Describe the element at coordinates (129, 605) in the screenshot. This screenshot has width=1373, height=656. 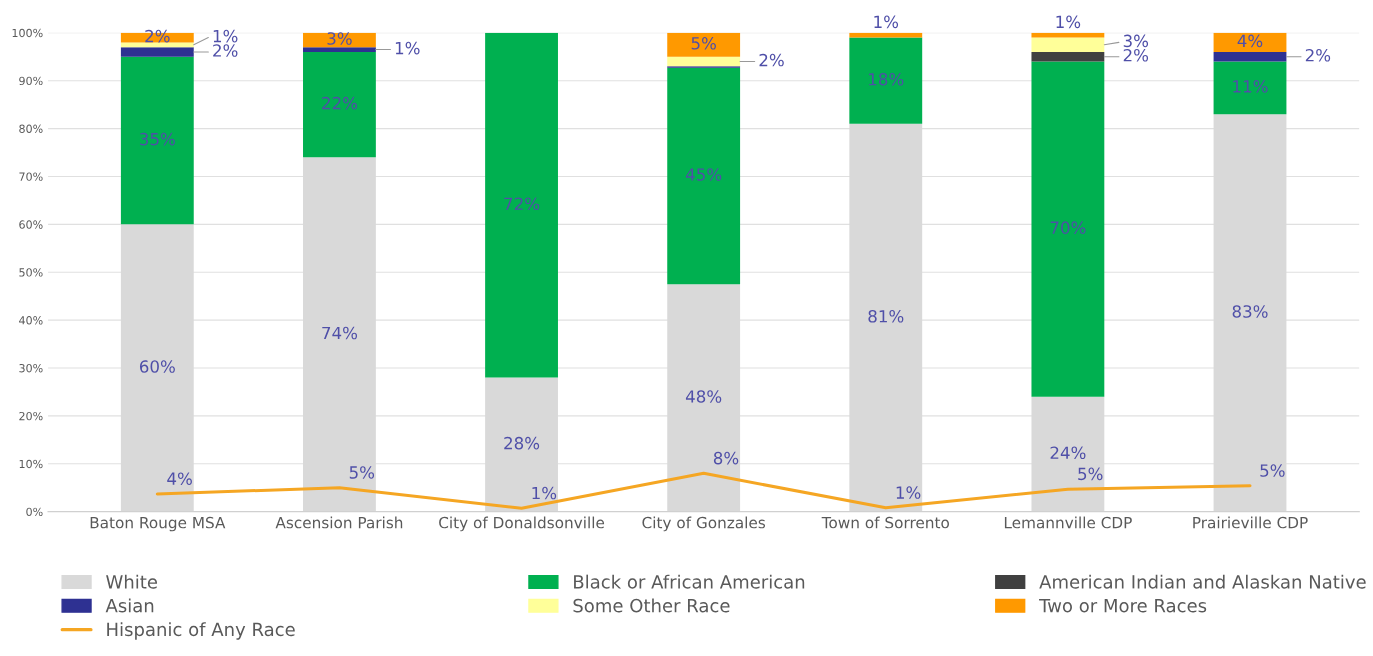
I see `legend-label: Asian` at that location.